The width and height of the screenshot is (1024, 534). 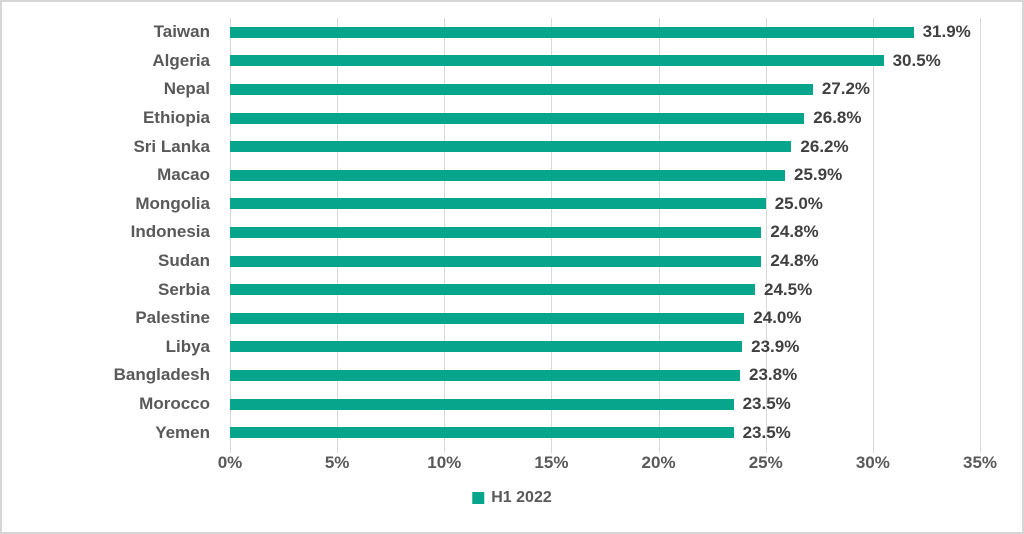 What do you see at coordinates (492, 290) in the screenshot?
I see `bar-Serbia` at bounding box center [492, 290].